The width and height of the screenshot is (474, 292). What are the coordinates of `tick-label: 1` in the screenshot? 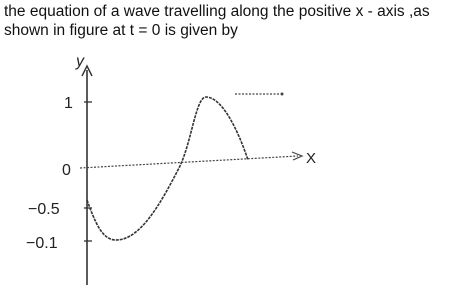 It's located at (68, 103).